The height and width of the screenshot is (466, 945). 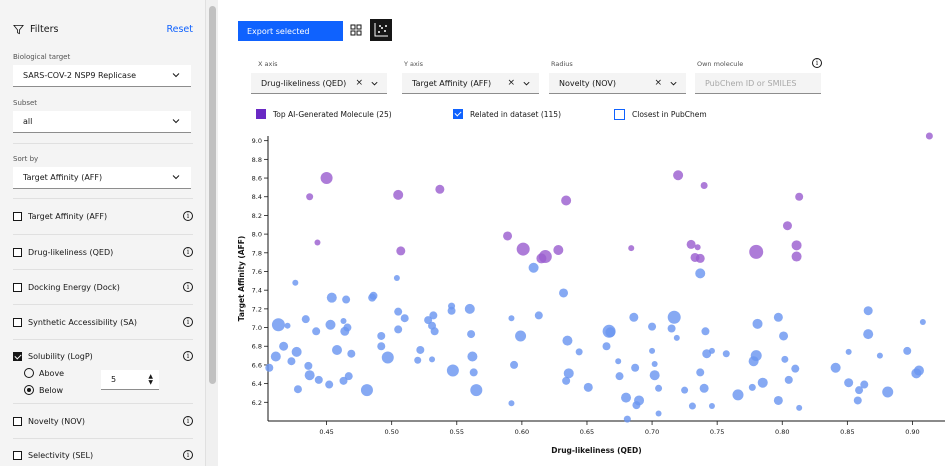 I want to click on biological-target-label: Biological target, so click(x=42, y=57).